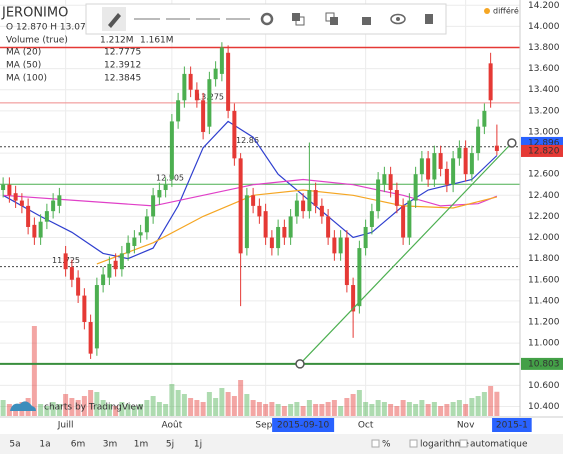 This screenshot has width=563, height=467. Describe the element at coordinates (157, 41) in the screenshot. I see `volume-value: 1.161M` at that location.